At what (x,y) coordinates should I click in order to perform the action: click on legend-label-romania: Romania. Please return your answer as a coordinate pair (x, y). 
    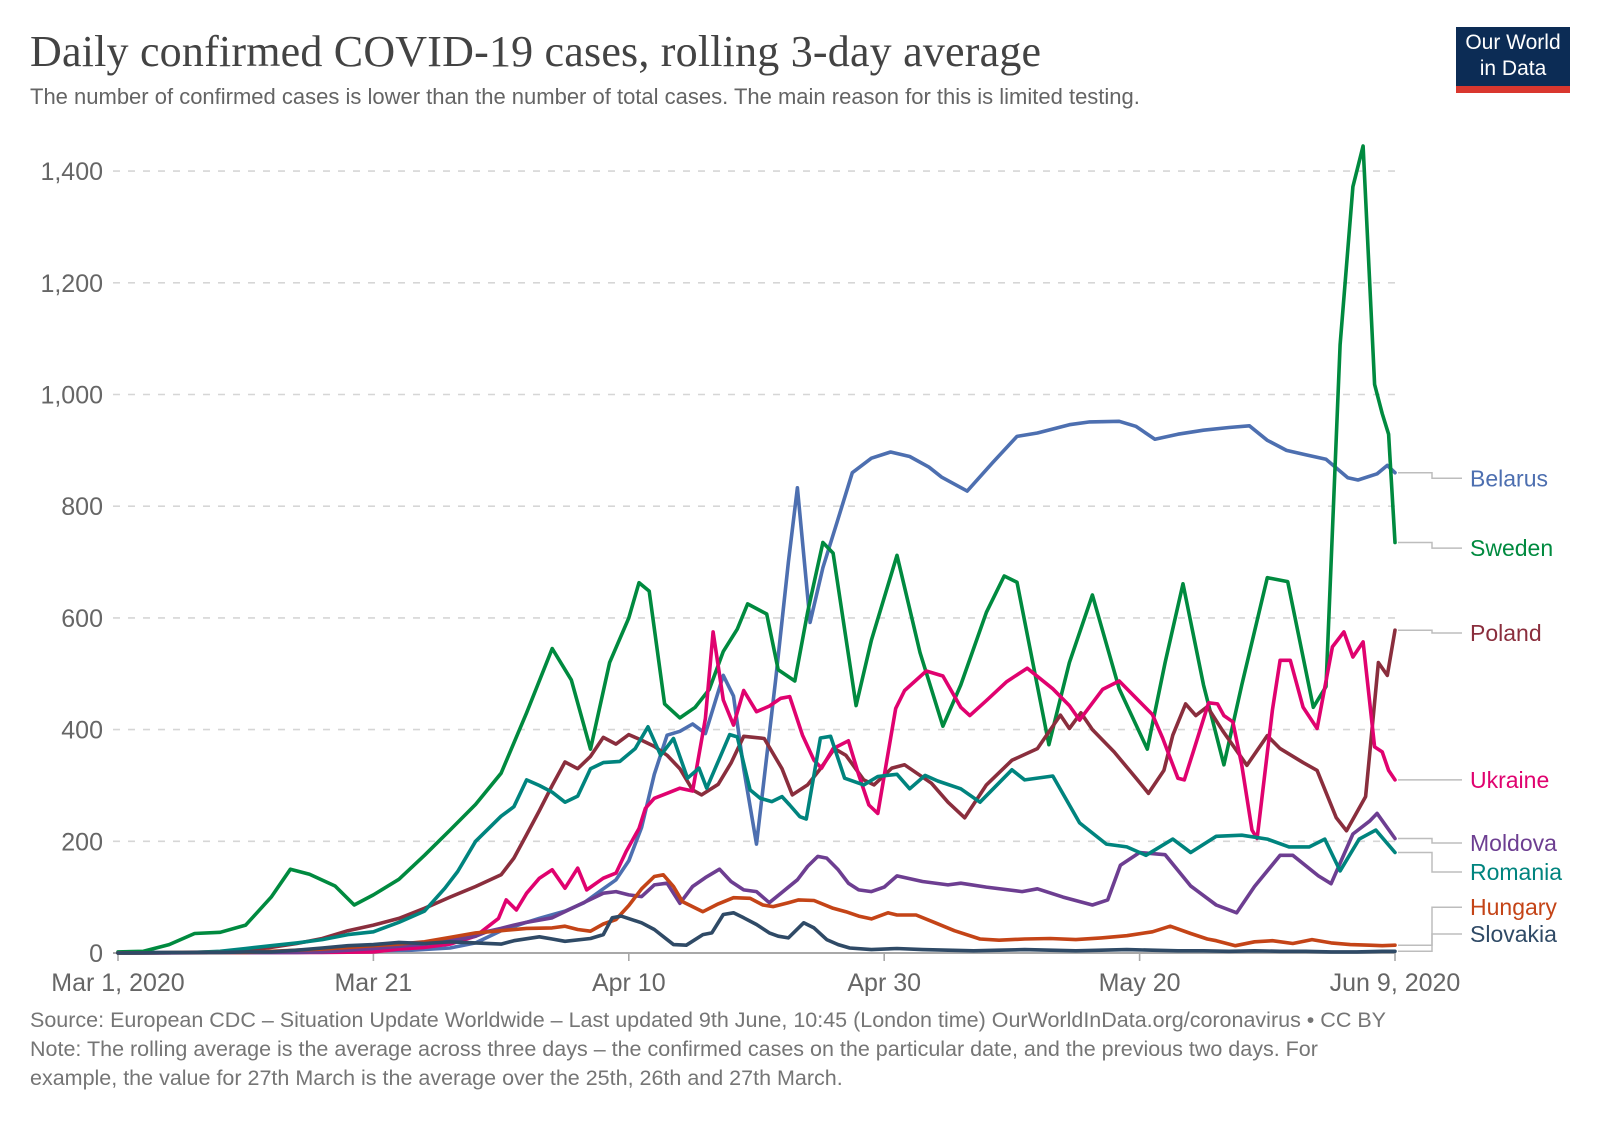
    Looking at the image, I should click on (1516, 872).